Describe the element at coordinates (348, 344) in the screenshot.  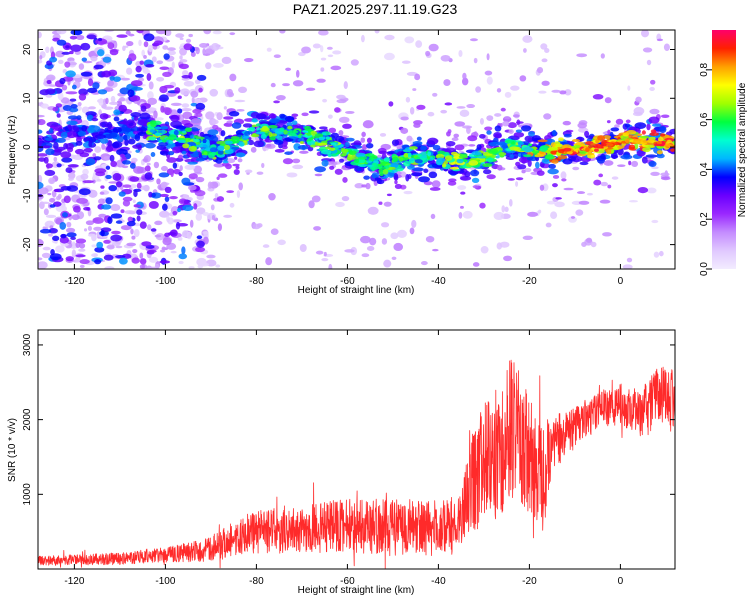
I see `y-tick: 3000` at that location.